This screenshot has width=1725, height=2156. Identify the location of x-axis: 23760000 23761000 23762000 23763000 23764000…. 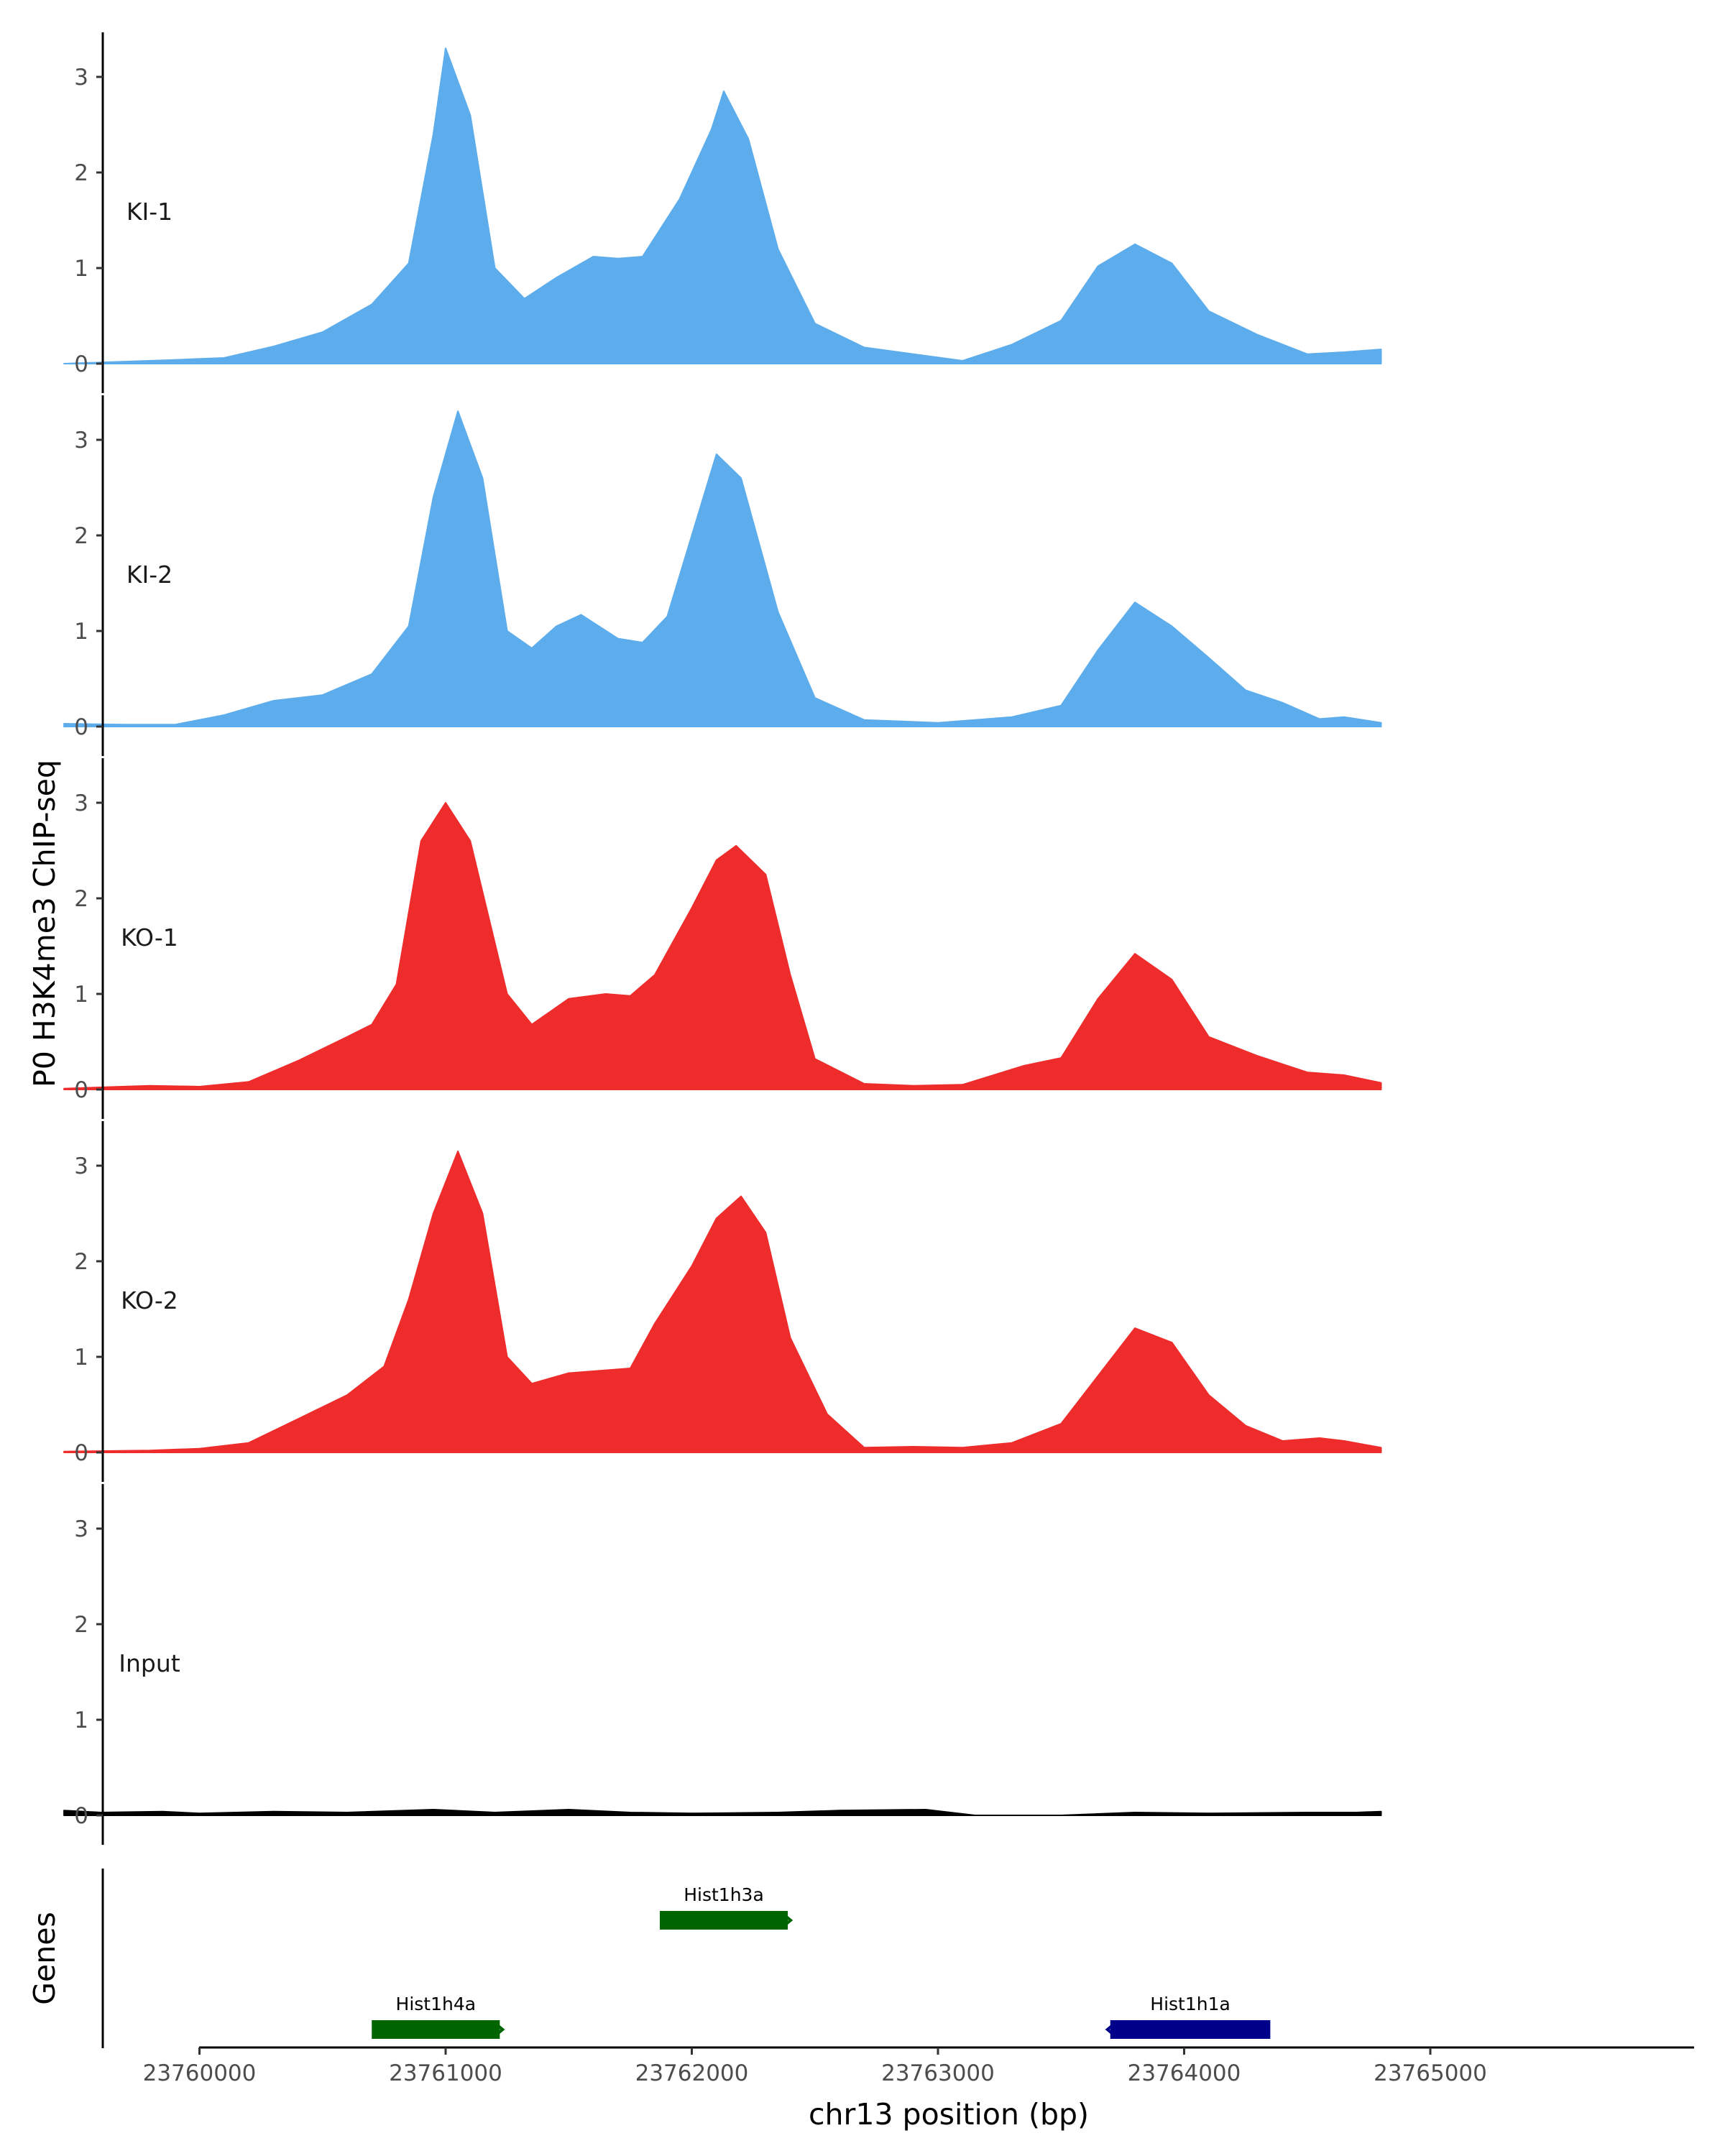
(918, 2066).